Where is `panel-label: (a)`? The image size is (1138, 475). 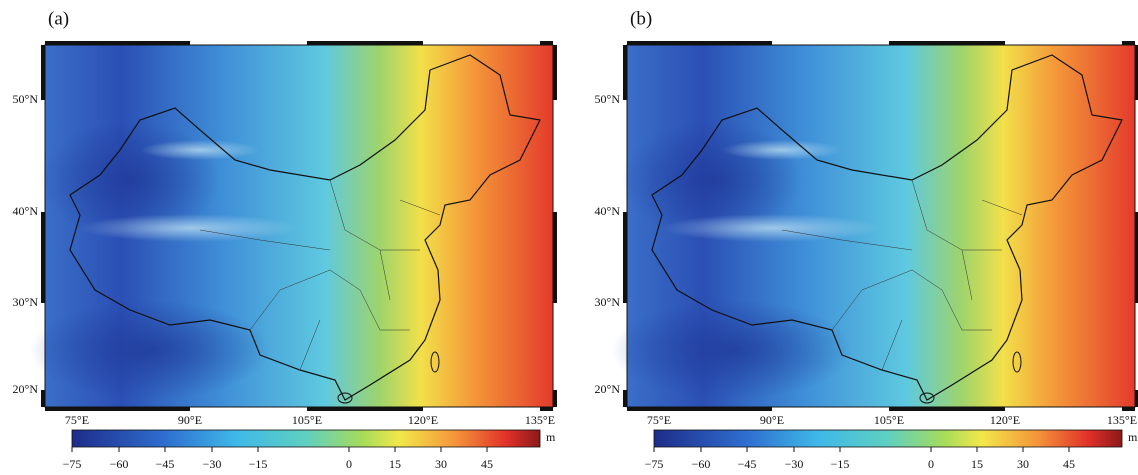
panel-label: (a) is located at coordinates (58, 18).